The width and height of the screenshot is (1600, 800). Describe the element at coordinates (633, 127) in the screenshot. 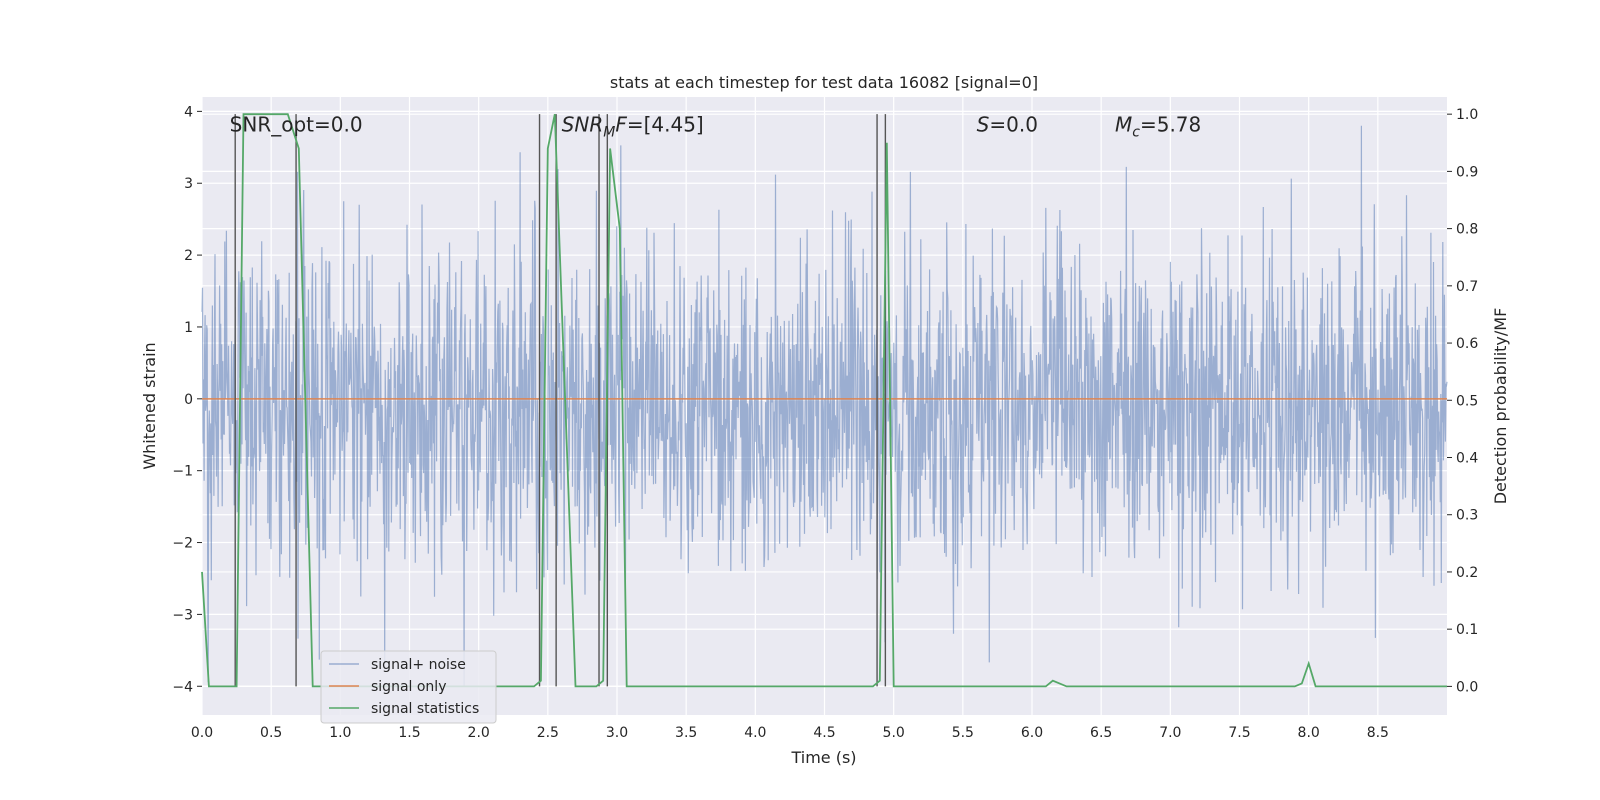

I see `annotation-snr-mf: SNRMF=[4.45]` at that location.